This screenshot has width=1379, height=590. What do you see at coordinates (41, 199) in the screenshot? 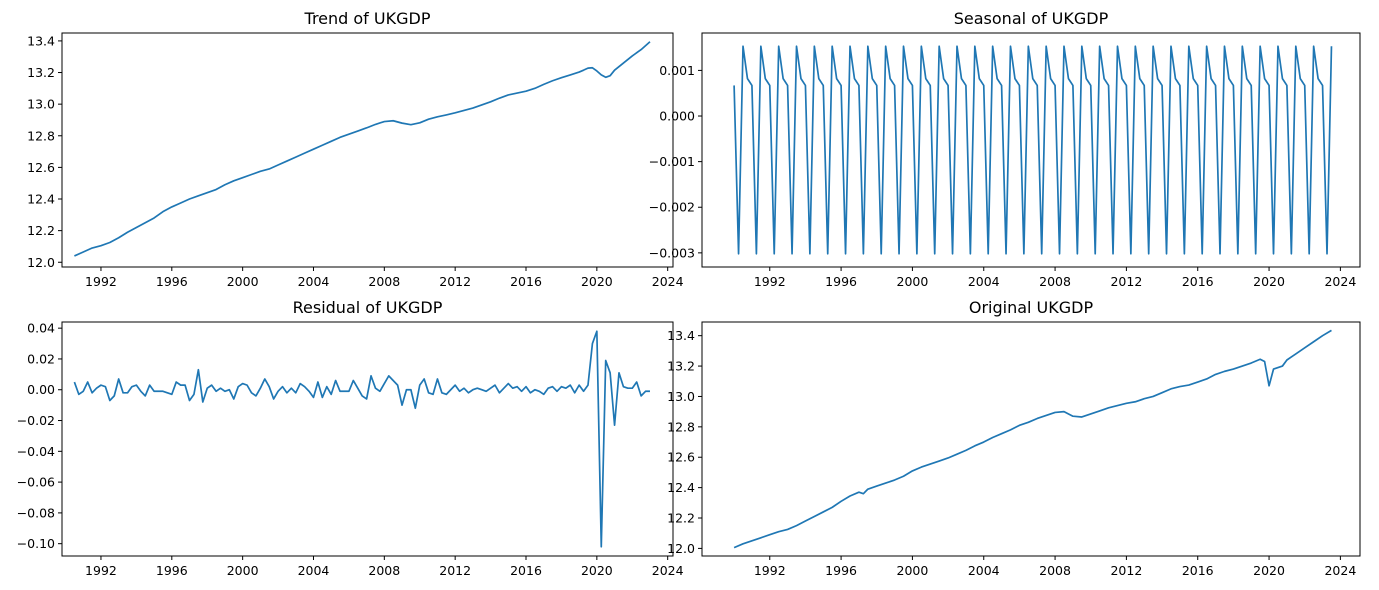
I see `trend-y-tick-label: 12.4` at bounding box center [41, 199].